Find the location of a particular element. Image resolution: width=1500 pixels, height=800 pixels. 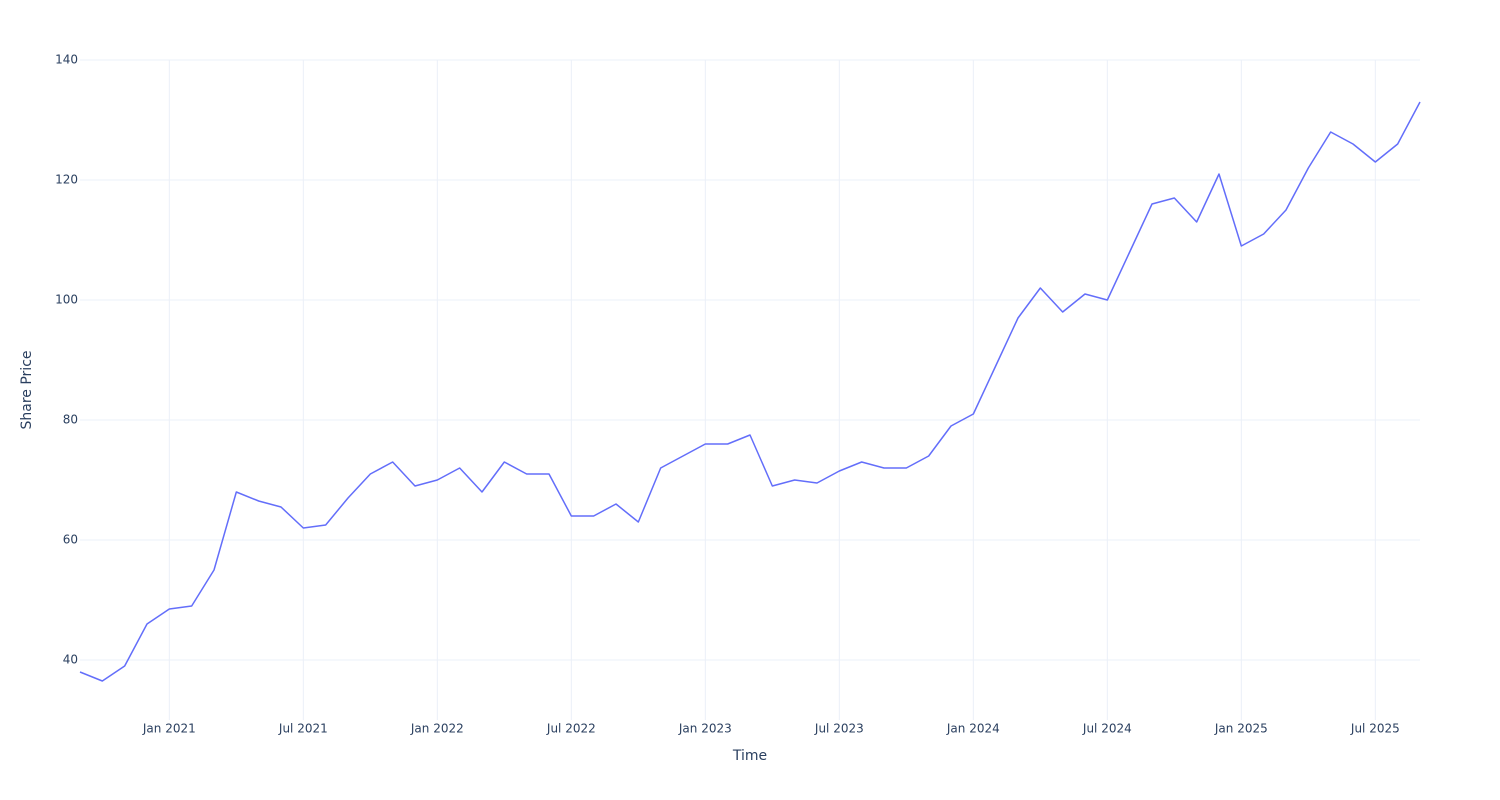

x-tick-label: Jul 2023 is located at coordinates (839, 729).